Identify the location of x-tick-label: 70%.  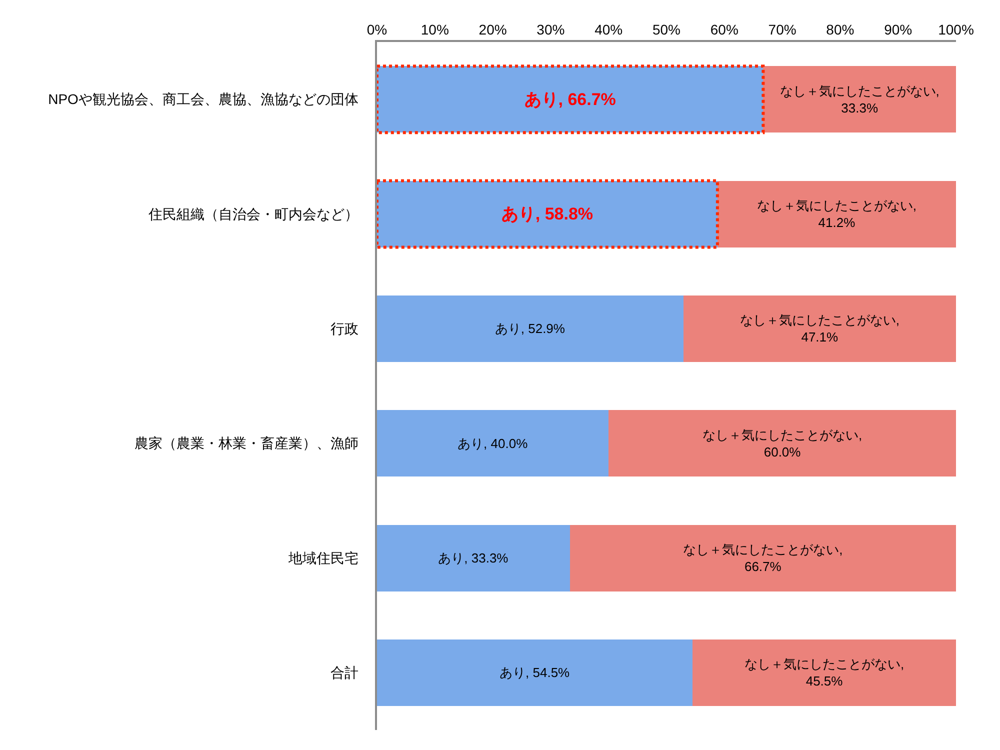
(782, 30).